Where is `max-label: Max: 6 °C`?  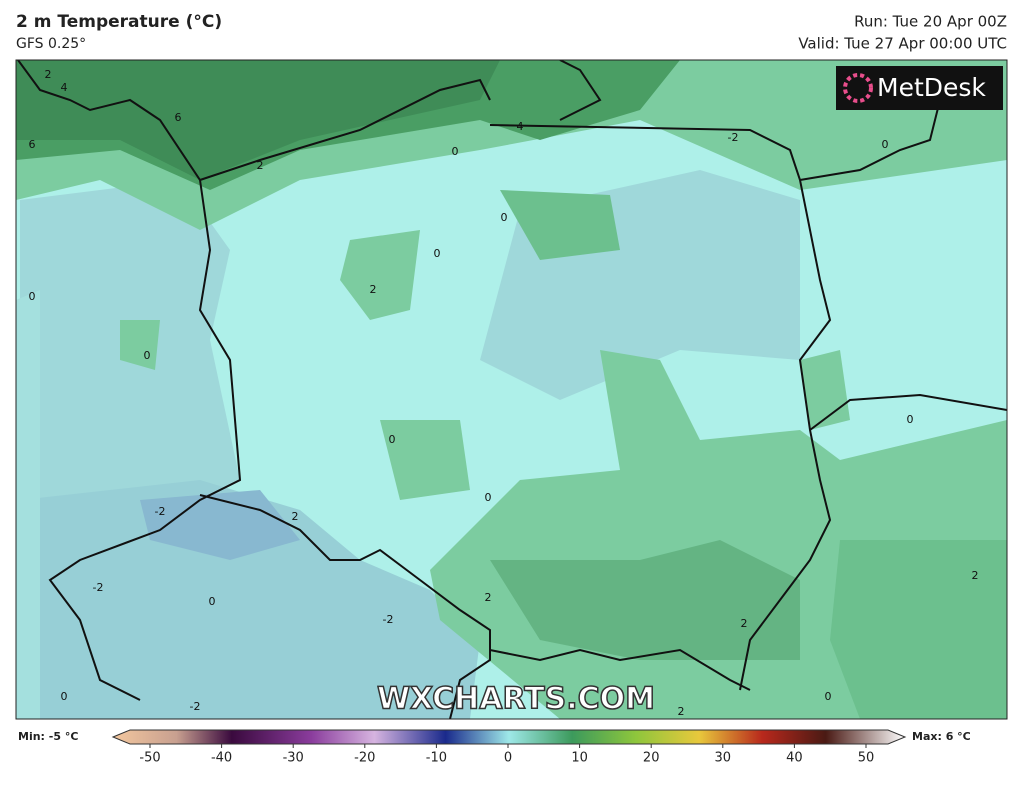 max-label: Max: 6 °C is located at coordinates (941, 736).